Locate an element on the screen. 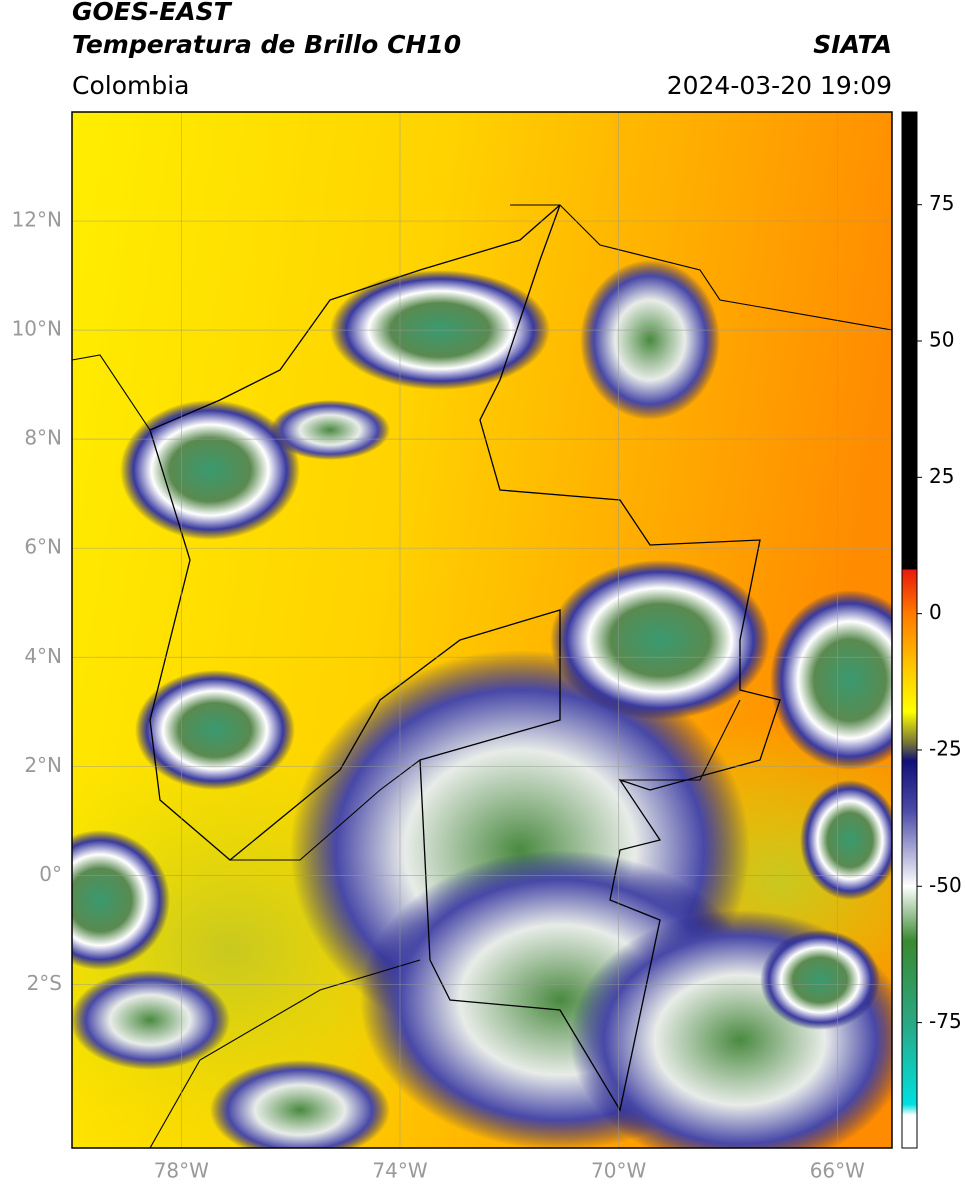 This screenshot has width=966, height=1194. y-tick-label: 4°N is located at coordinates (43, 656).